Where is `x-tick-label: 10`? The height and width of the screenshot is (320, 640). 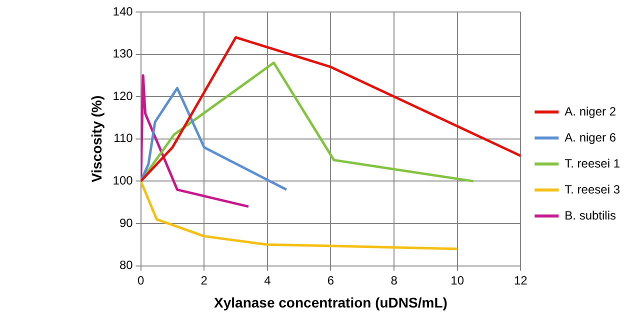 x-tick-label: 10 is located at coordinates (457, 280).